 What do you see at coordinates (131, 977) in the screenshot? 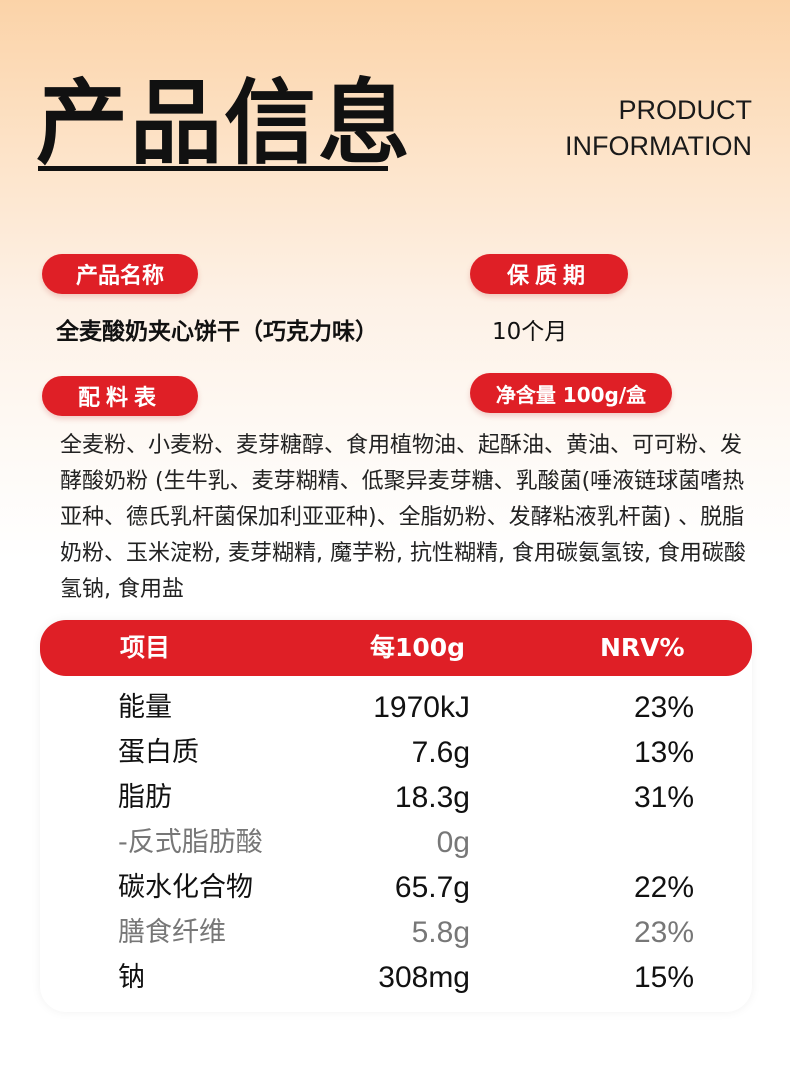
I see `nutrient-name: 钠` at bounding box center [131, 977].